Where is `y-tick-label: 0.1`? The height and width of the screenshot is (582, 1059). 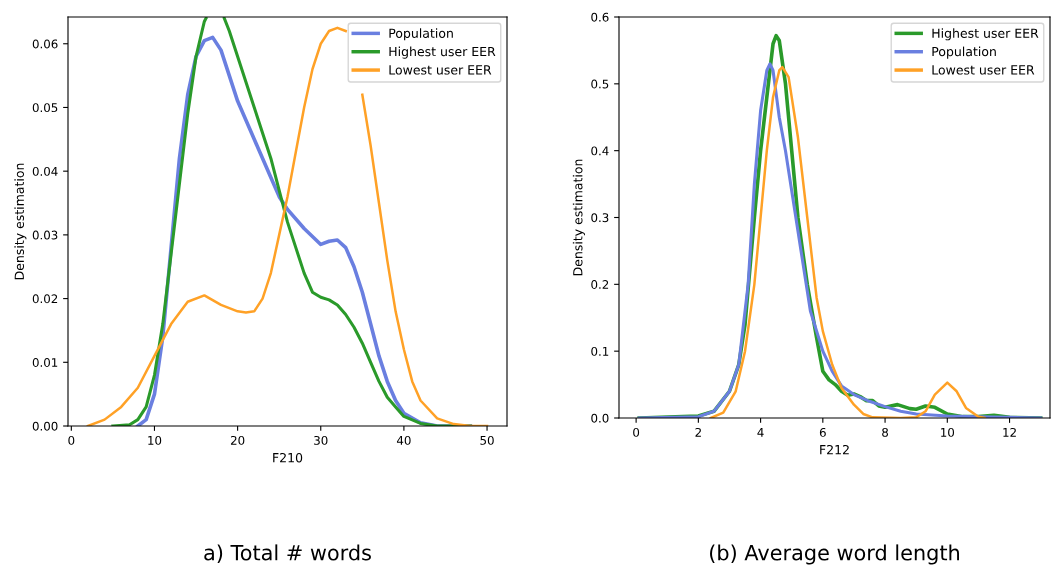 y-tick-label: 0.1 is located at coordinates (600, 351).